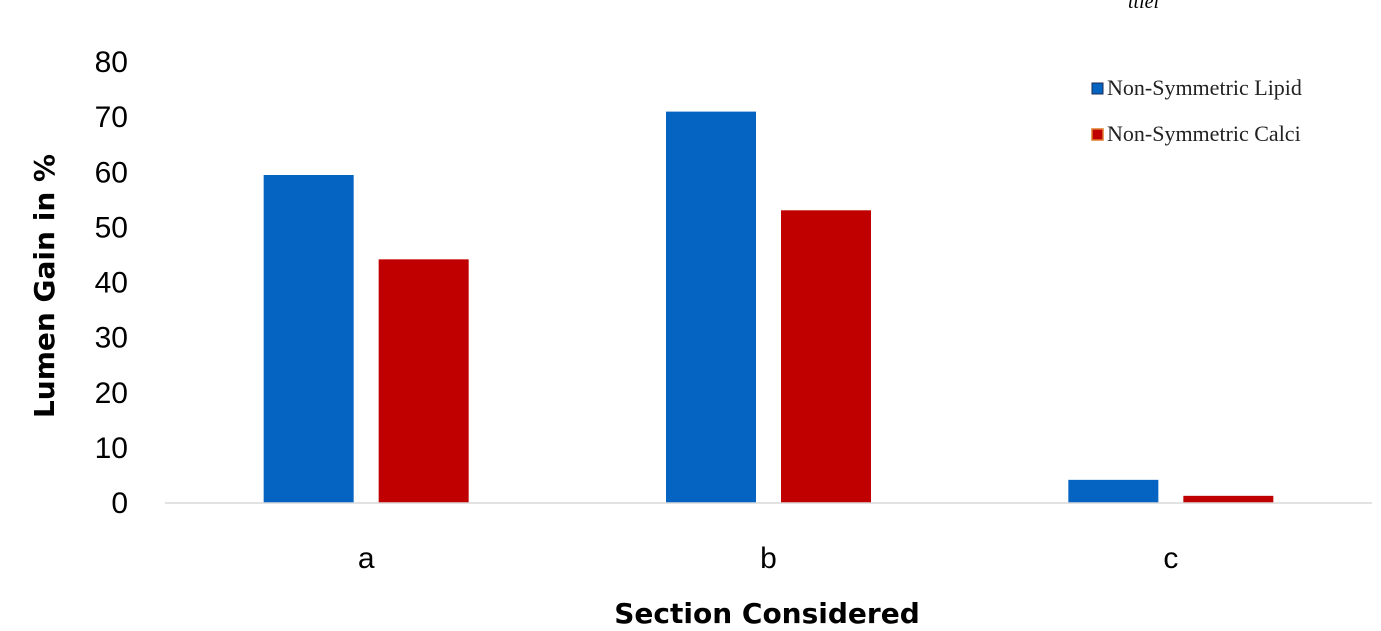 The height and width of the screenshot is (631, 1381). I want to click on corner-text-fragment: ttlei, so click(1143, 6).